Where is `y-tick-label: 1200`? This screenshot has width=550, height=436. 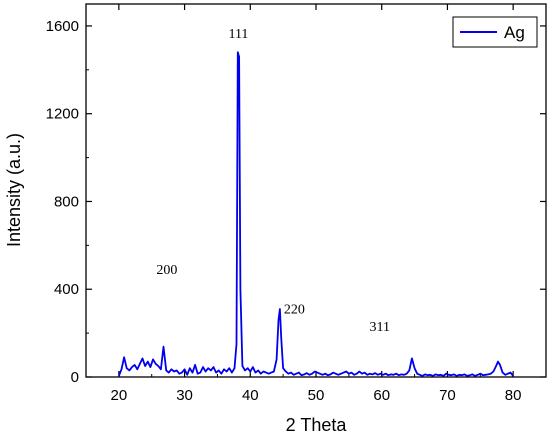
y-tick-label: 1200 is located at coordinates (62, 114).